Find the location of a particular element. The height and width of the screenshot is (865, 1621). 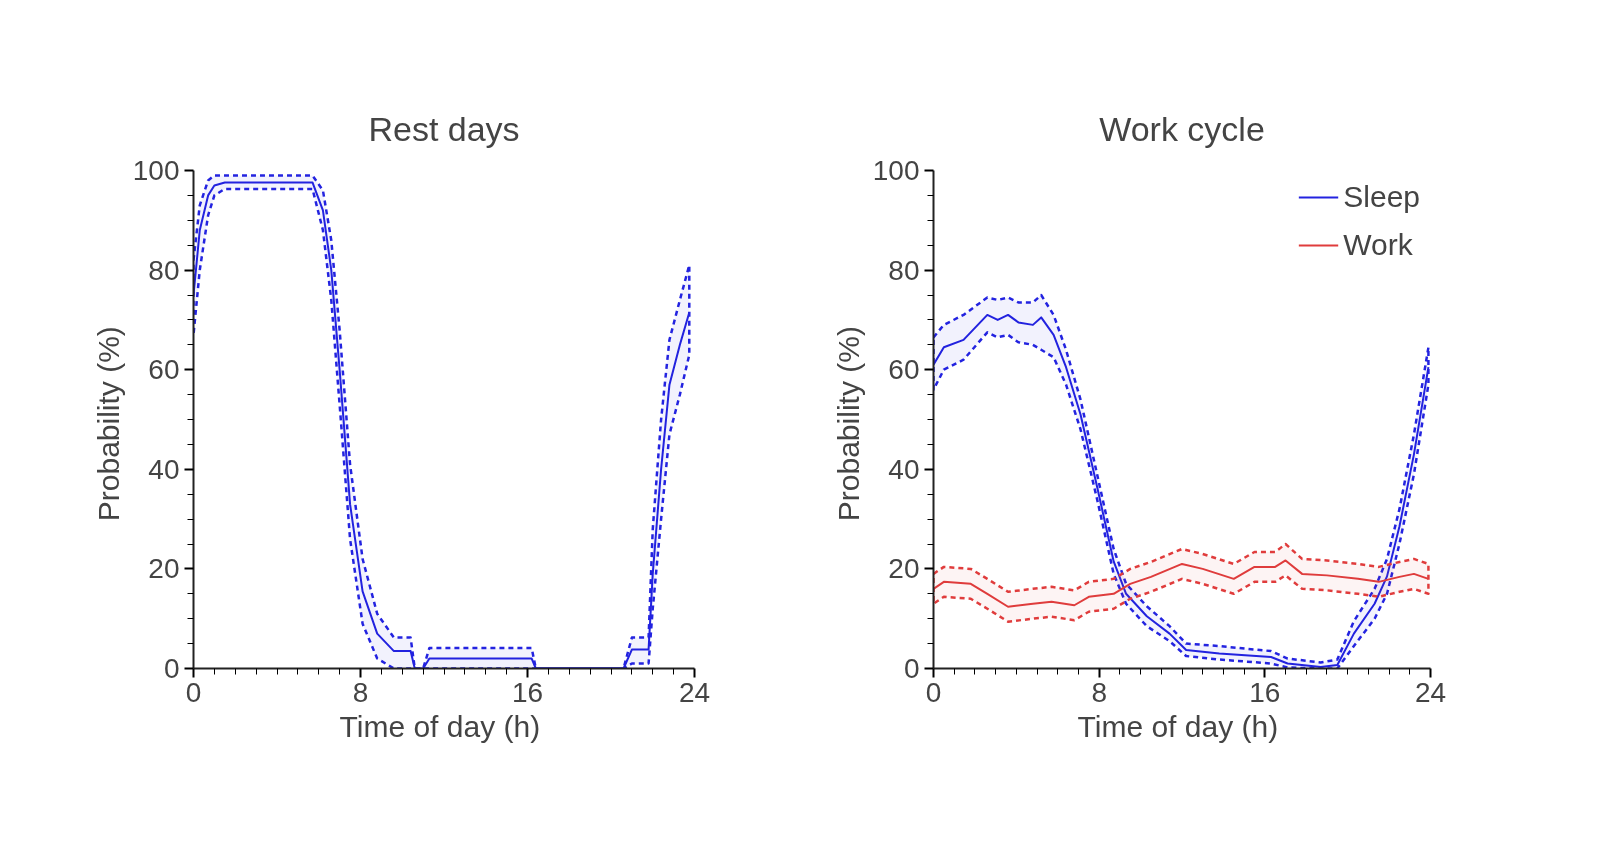

legend-label: Sleep is located at coordinates (1381, 197).